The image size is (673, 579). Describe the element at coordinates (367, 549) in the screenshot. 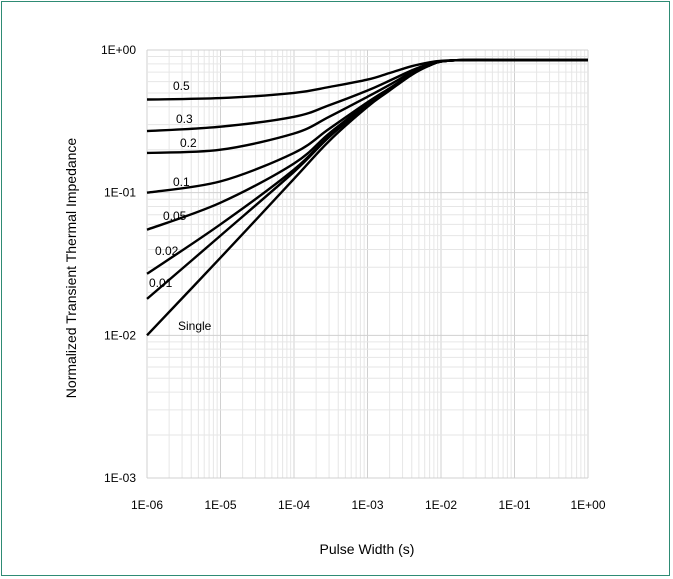

I see `x-axis-title: Pulse Width (s)` at that location.